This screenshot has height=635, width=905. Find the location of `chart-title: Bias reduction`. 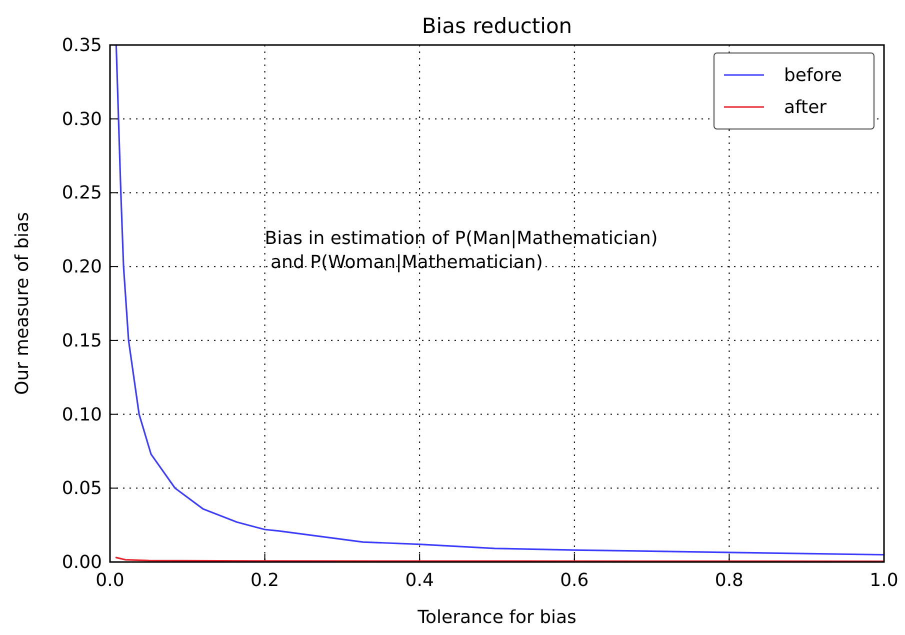

chart-title: Bias reduction is located at coordinates (497, 26).